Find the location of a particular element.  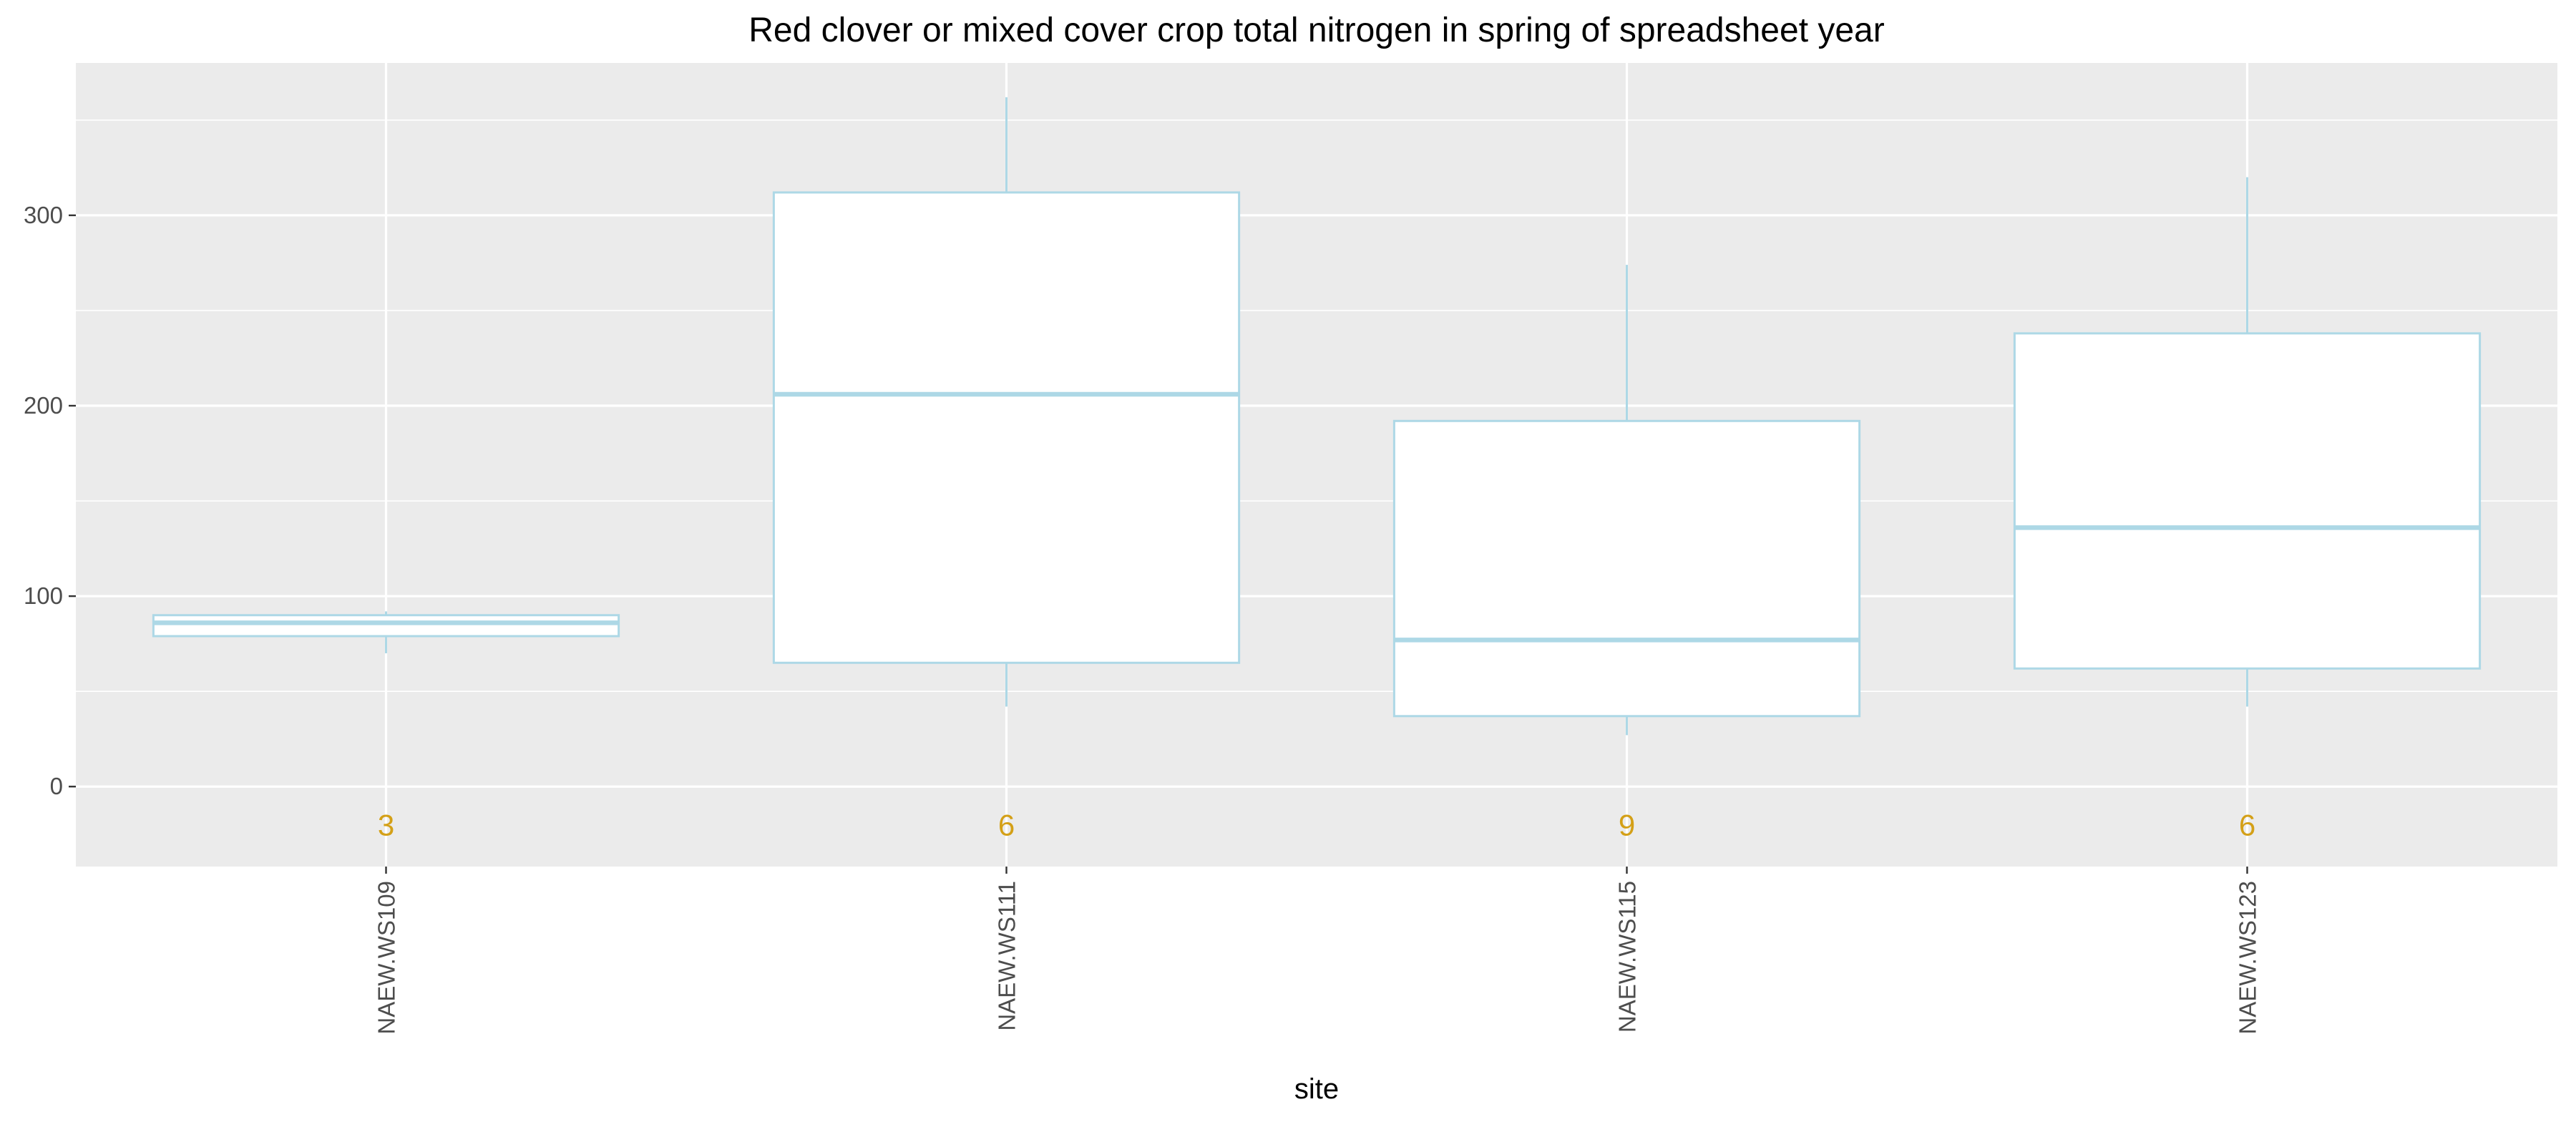

y-tick-label: 0 is located at coordinates (56, 786).